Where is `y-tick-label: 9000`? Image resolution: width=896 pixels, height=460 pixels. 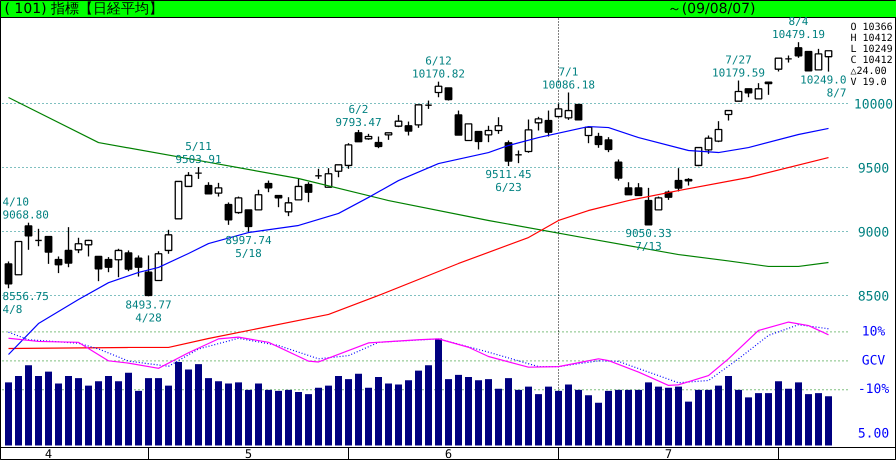
y-tick-label: 9000 is located at coordinates (874, 233).